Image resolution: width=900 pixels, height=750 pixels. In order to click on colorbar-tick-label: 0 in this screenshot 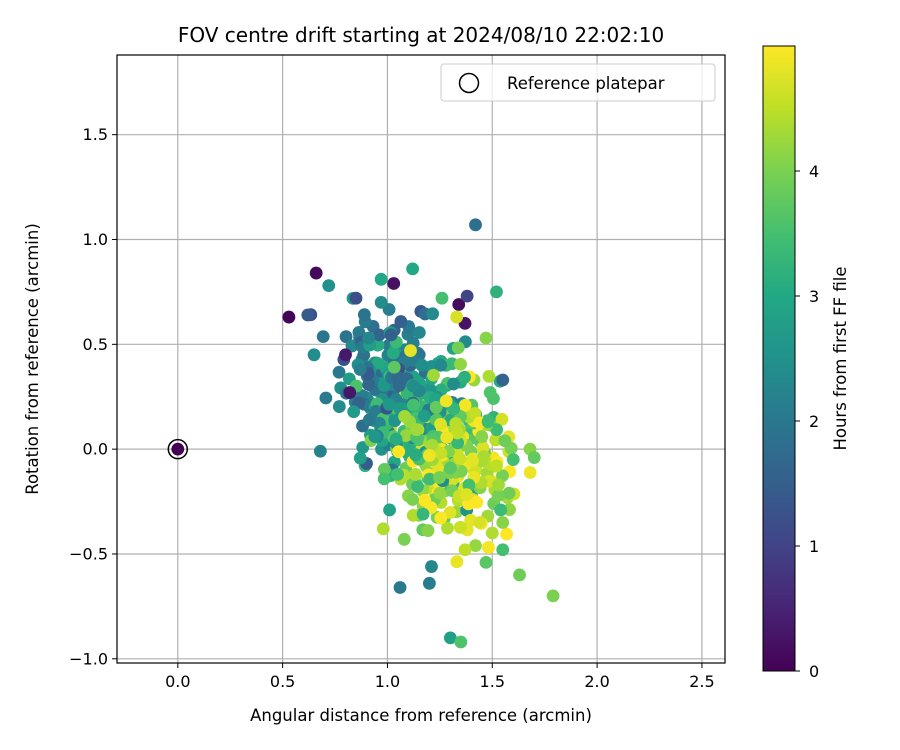, I will do `click(814, 671)`.